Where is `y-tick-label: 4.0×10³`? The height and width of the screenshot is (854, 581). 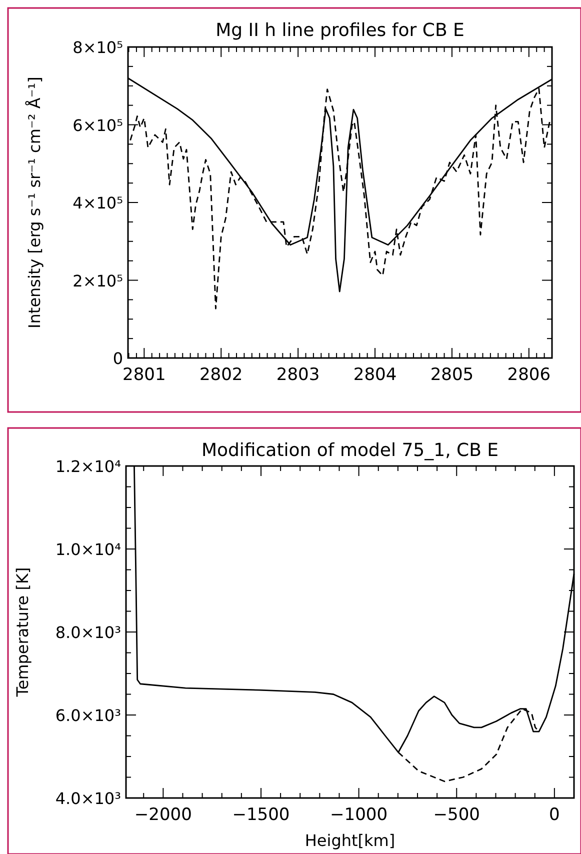 y-tick-label: 4.0×10³ is located at coordinates (88, 798).